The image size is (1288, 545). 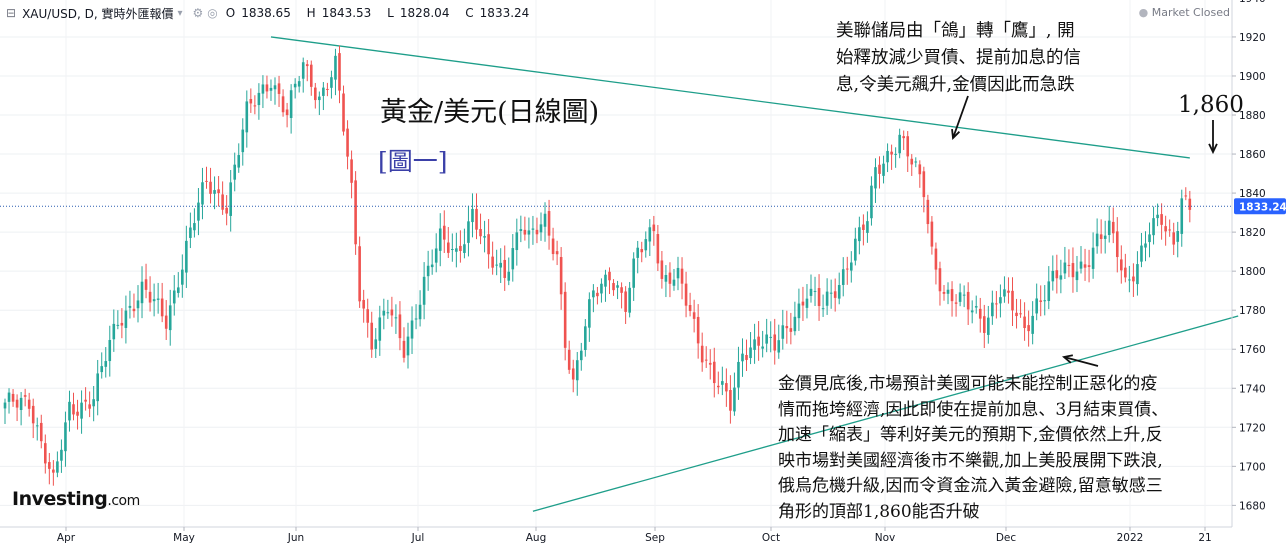 What do you see at coordinates (1130, 538) in the screenshot?
I see `time-tick-label: 2022` at bounding box center [1130, 538].